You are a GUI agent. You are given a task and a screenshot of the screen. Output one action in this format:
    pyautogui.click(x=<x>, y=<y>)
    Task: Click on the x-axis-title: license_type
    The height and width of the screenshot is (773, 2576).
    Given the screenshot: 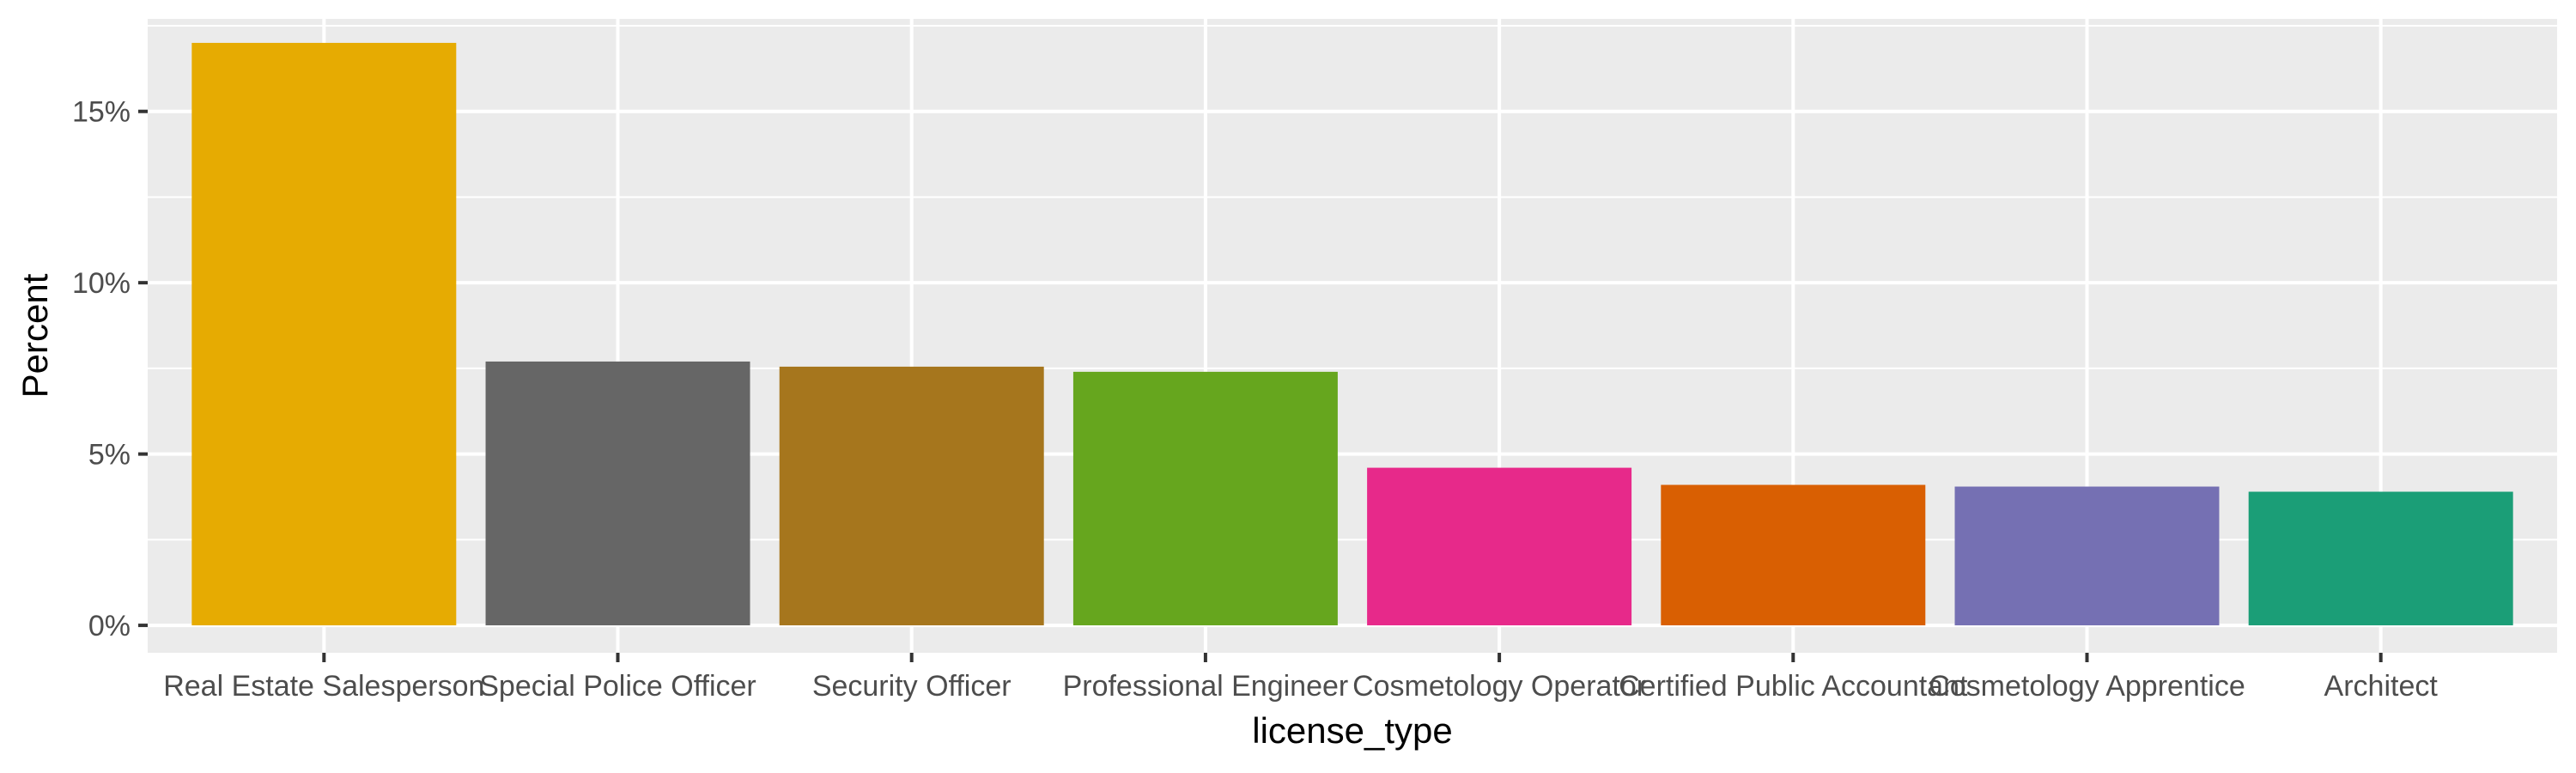 What is the action you would take?
    pyautogui.click(x=1352, y=730)
    